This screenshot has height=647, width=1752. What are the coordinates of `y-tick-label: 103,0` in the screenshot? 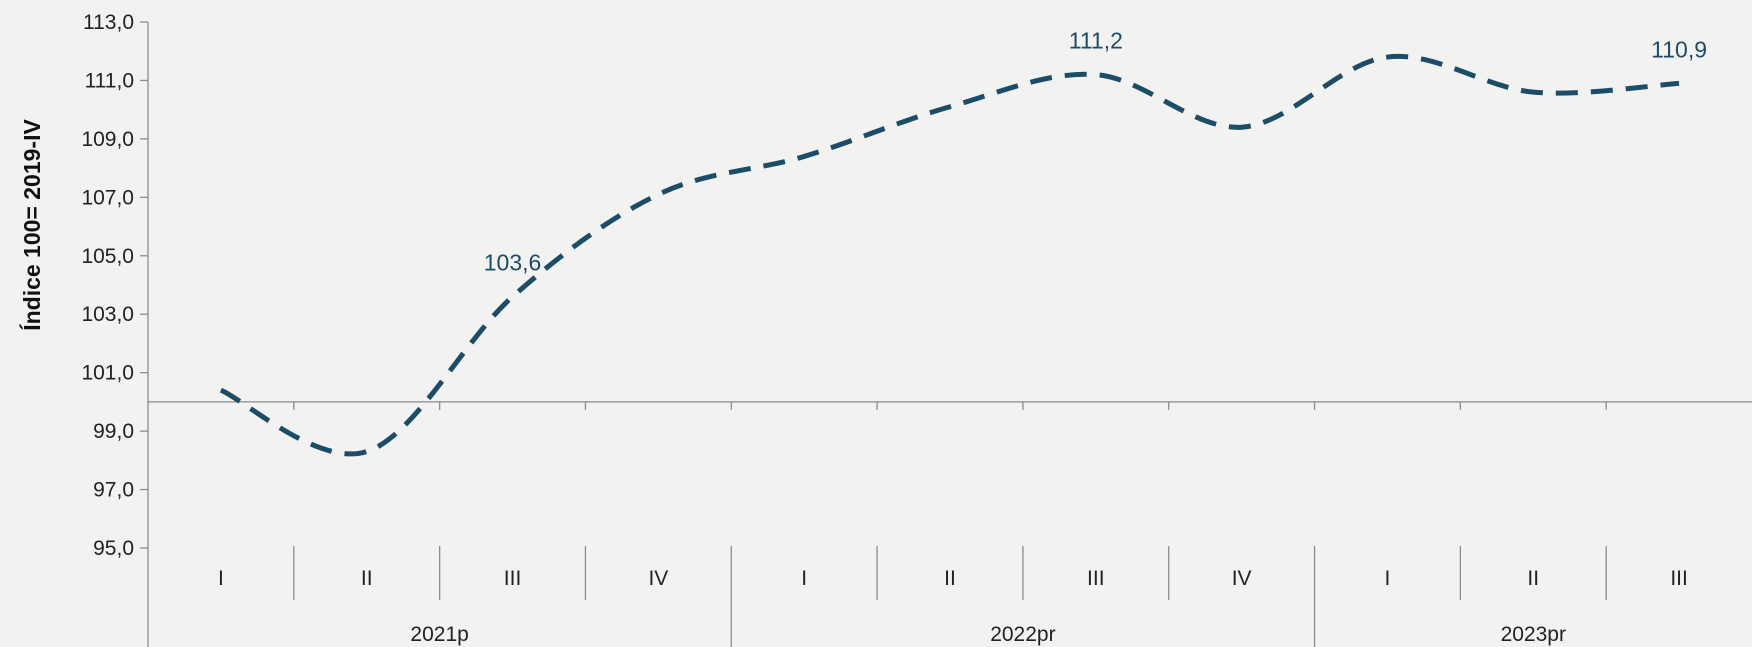 It's located at (107, 314).